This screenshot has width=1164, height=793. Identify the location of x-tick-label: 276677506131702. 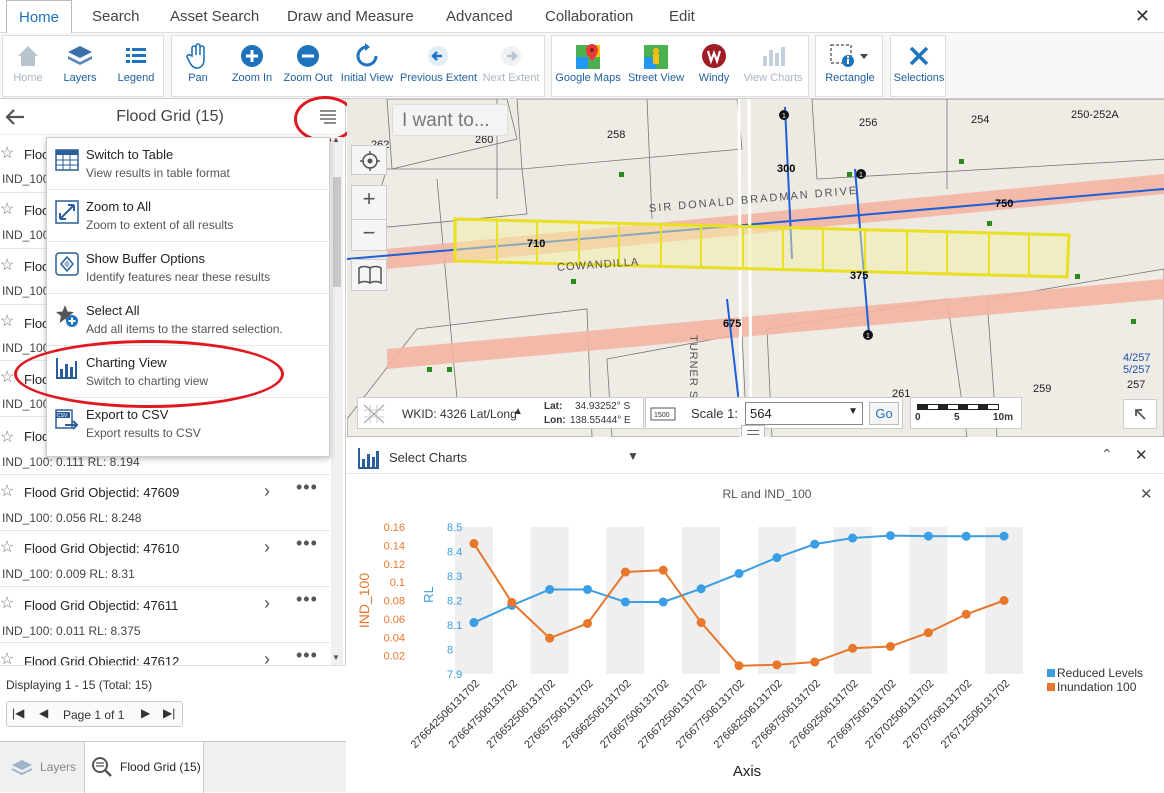
(710, 714).